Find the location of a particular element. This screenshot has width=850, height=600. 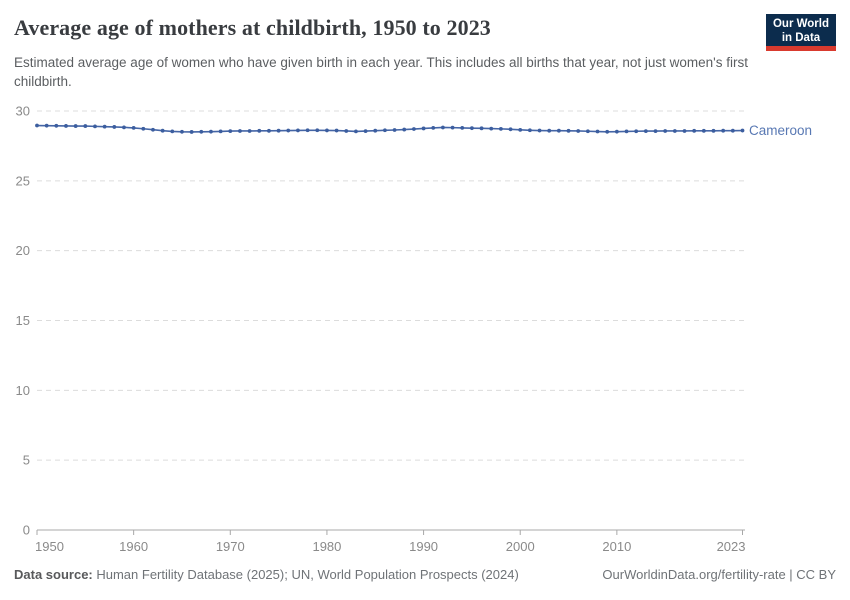

y-axis-tick-label: 0 is located at coordinates (26, 530).